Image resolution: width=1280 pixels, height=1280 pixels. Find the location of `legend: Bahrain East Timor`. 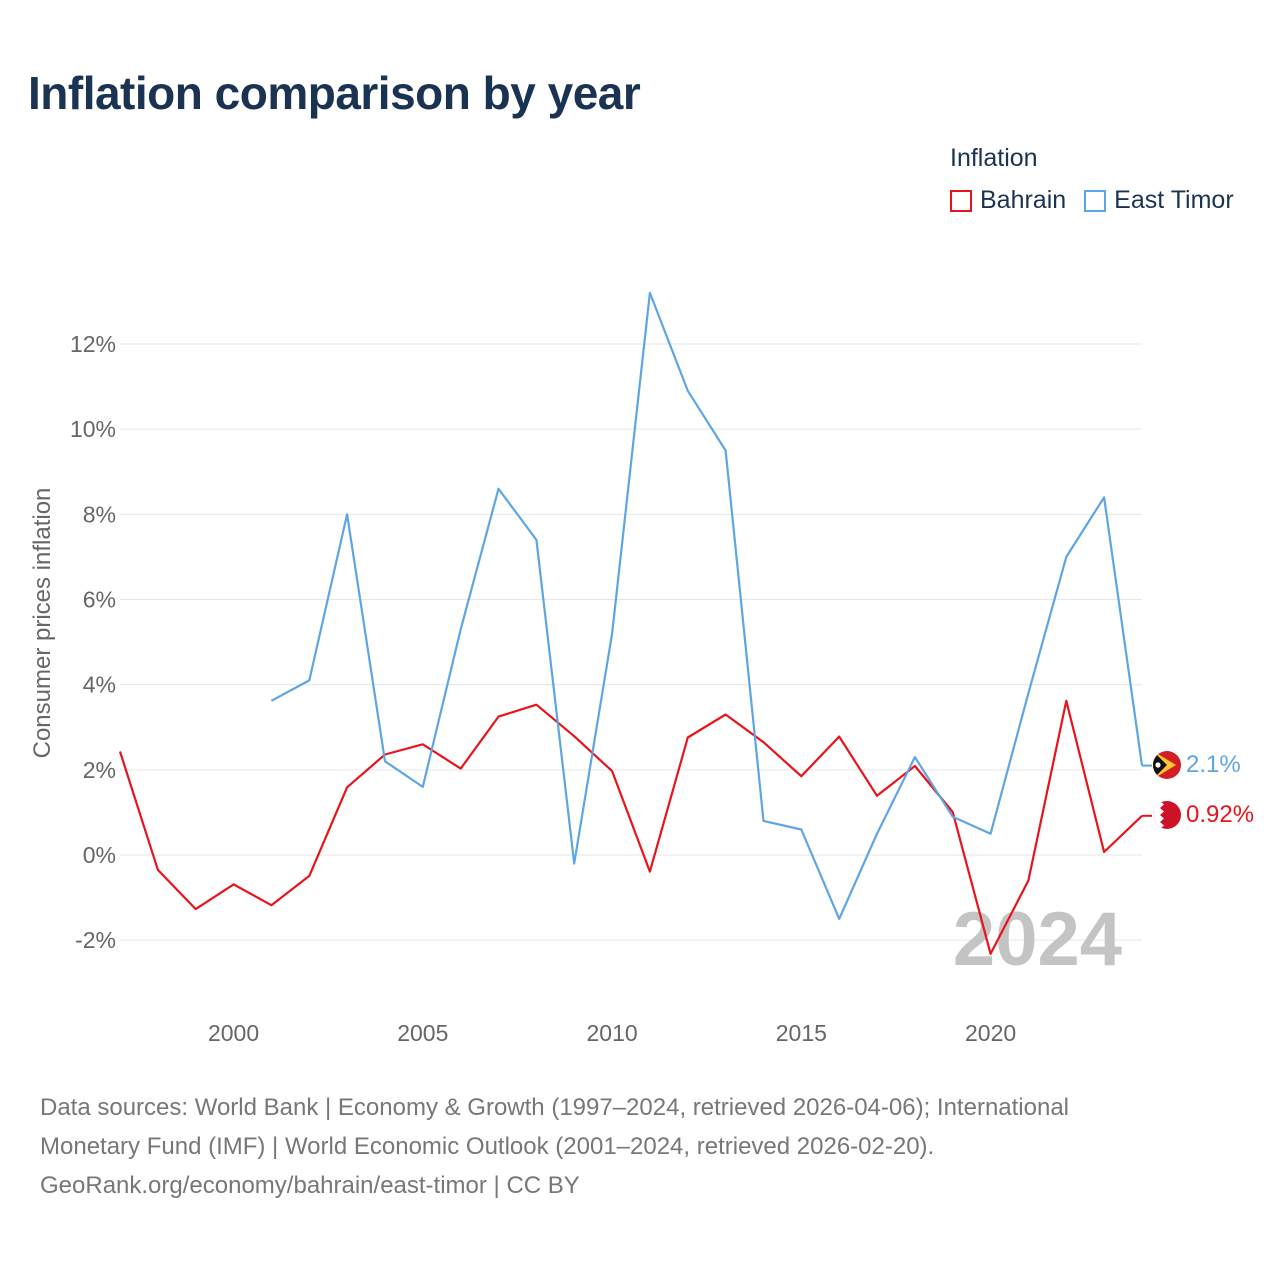

legend: Bahrain East Timor is located at coordinates (1101, 200).